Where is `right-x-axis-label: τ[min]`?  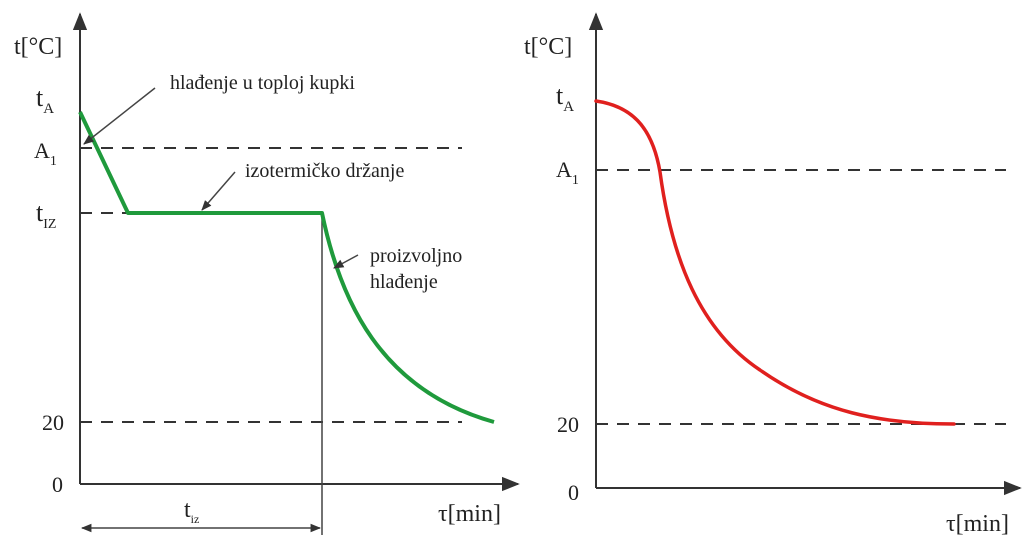
right-x-axis-label: τ[min] is located at coordinates (977, 523).